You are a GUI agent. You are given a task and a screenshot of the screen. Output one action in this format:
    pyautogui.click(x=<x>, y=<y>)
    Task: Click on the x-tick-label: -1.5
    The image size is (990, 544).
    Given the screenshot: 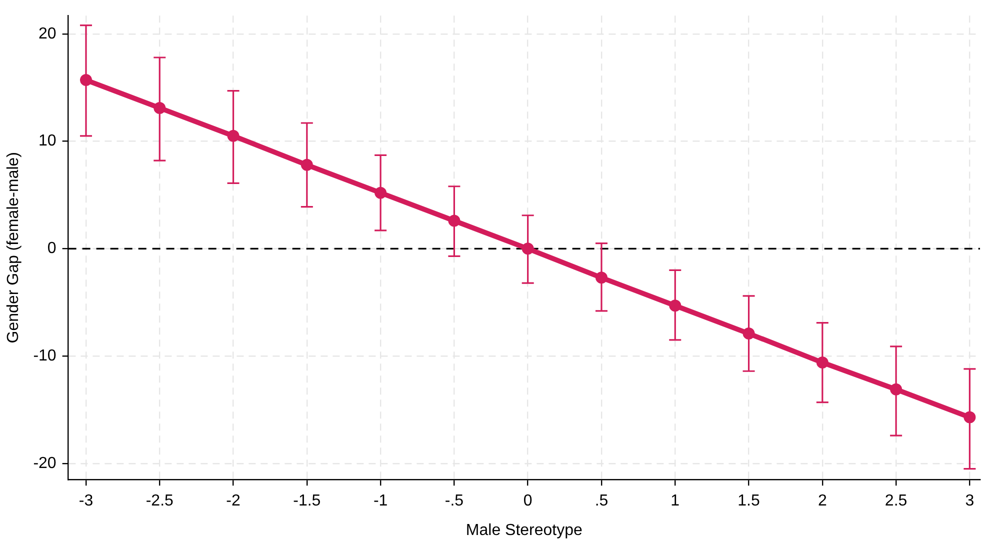 What is the action you would take?
    pyautogui.click(x=307, y=501)
    